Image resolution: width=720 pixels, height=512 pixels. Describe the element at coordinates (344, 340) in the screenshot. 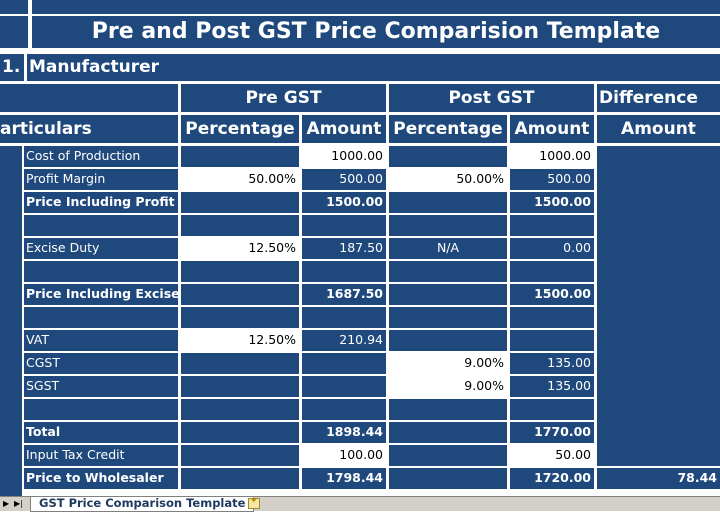

I see `pre-amount-cell: 210.94` at that location.